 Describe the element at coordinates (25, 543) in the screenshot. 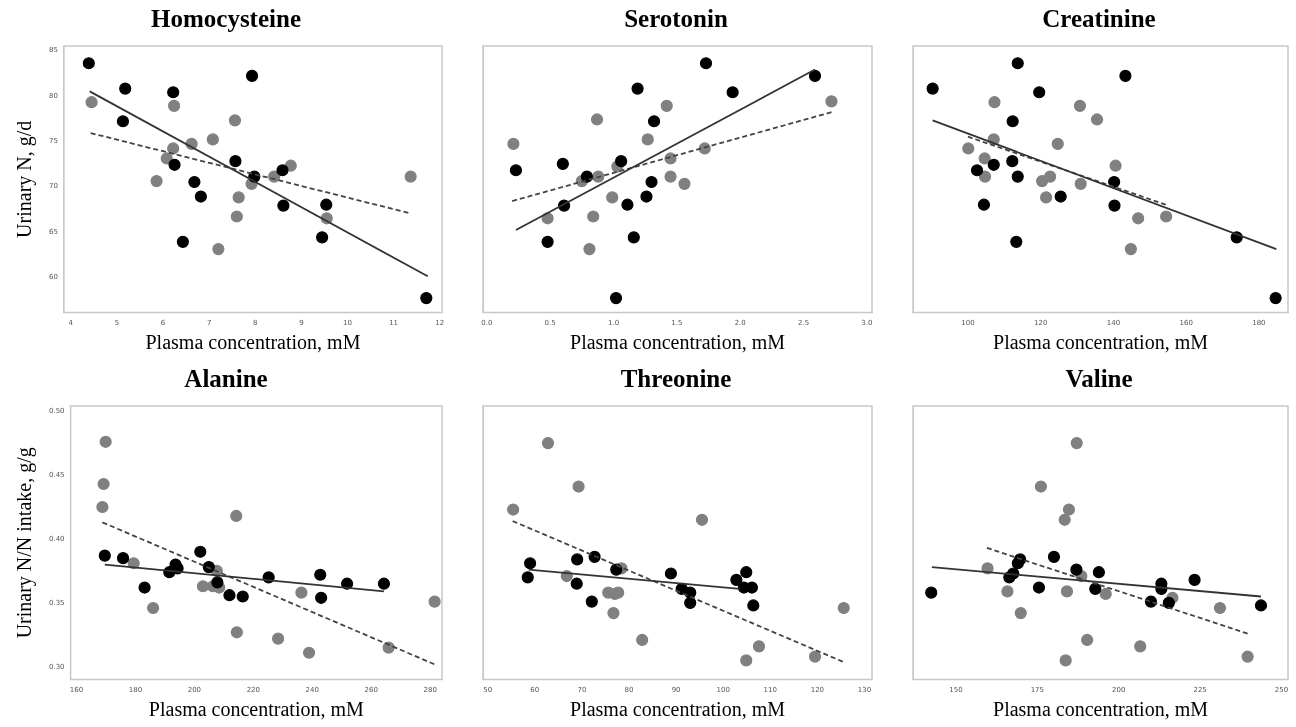

I see `y-axis-title: Urinary N/N intake, g/g` at that location.